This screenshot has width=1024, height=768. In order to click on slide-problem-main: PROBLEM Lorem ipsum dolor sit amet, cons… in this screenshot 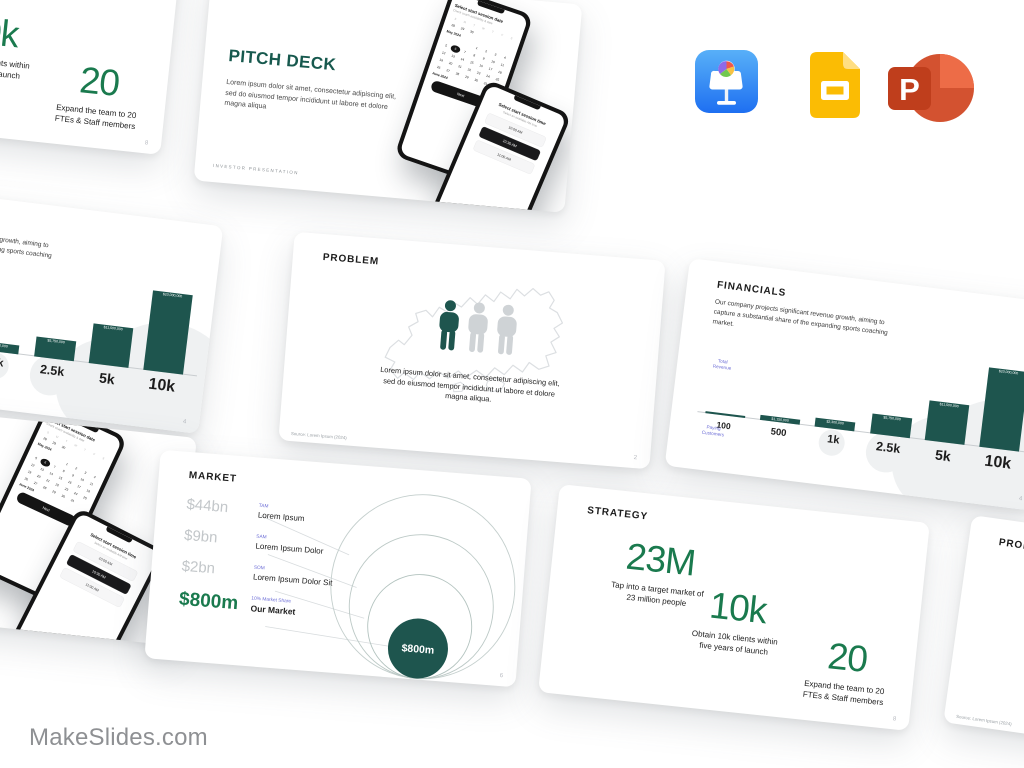, I will do `click(472, 350)`.